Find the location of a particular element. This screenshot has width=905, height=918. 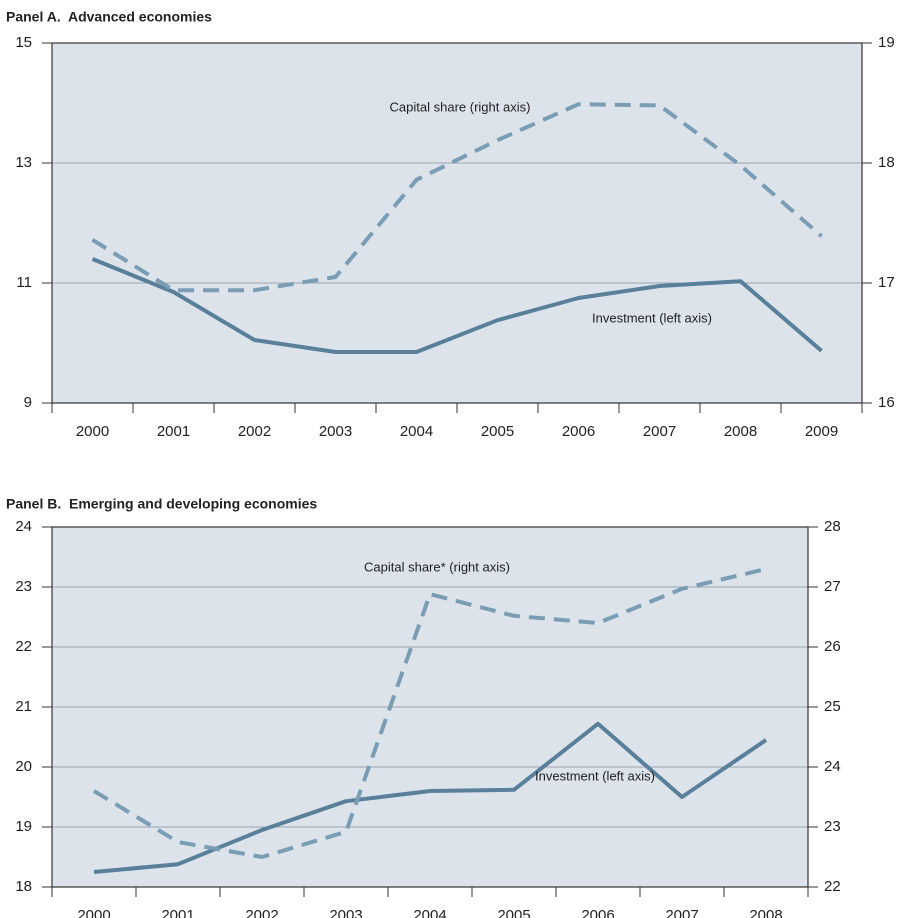

y-tick-label: 23 is located at coordinates (23, 586).